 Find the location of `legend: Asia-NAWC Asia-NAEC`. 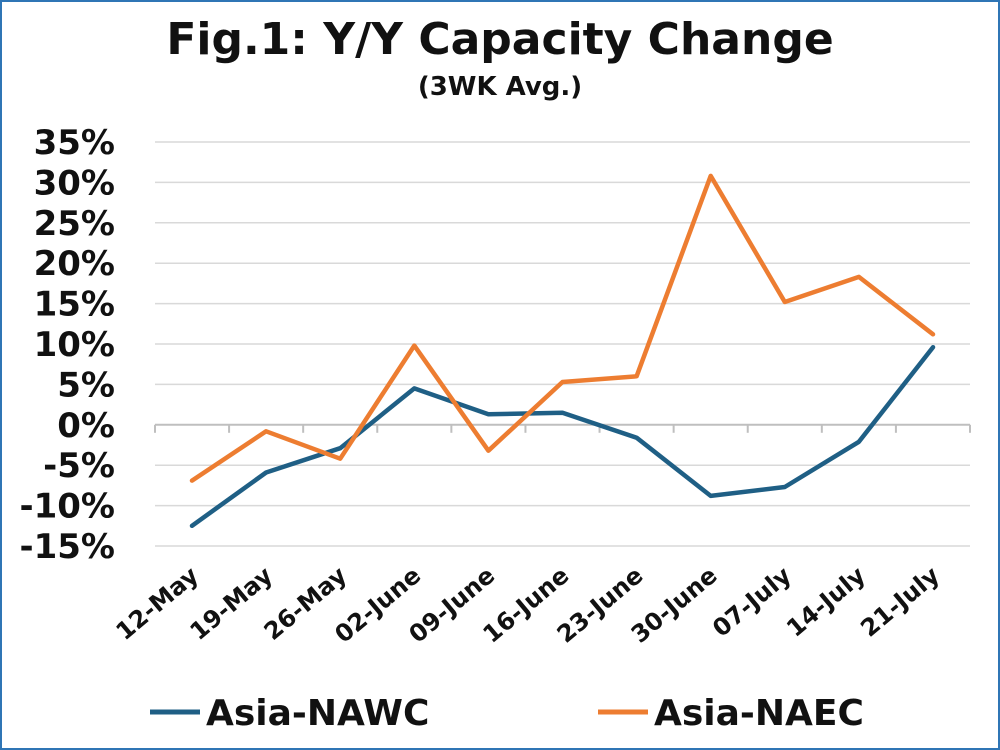

legend: Asia-NAWC Asia-NAEC is located at coordinates (507, 713).